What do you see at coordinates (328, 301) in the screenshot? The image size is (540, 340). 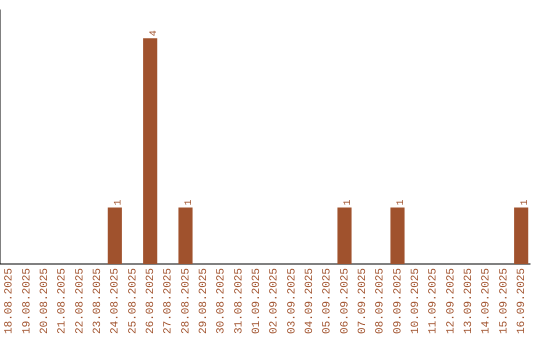 I see `x-tick-label: 05.09.2025` at bounding box center [328, 301].